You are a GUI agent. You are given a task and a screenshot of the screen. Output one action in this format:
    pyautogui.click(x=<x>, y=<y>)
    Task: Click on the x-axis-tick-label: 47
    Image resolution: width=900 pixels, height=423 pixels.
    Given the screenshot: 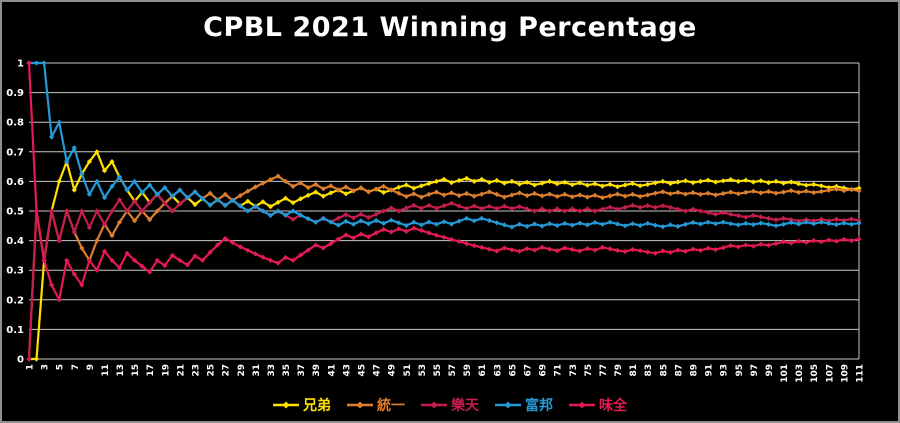 What is the action you would take?
    pyautogui.click(x=378, y=370)
    